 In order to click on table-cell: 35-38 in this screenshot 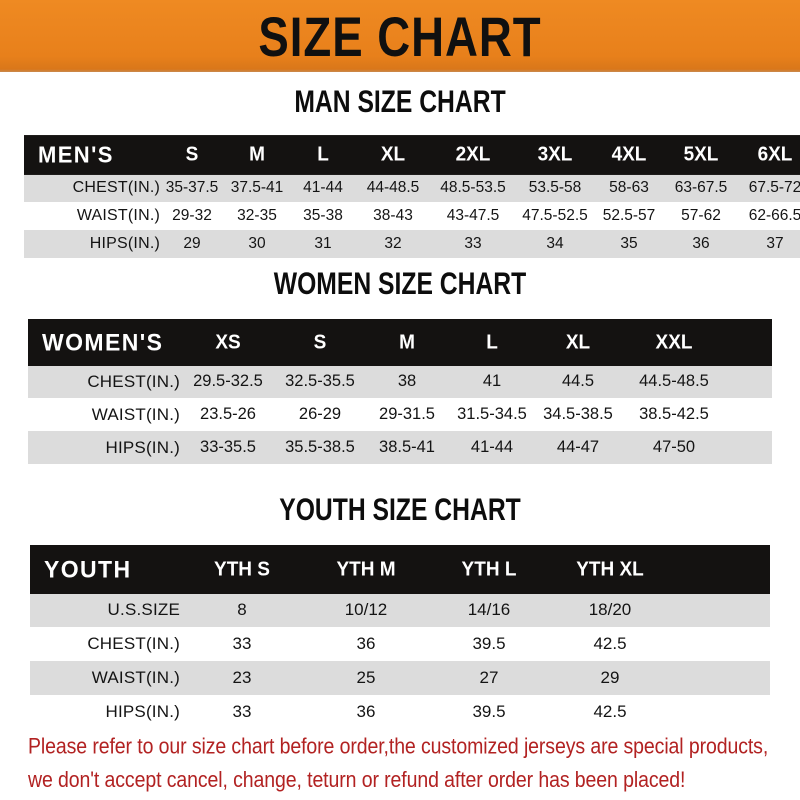, I will do `click(323, 216)`.